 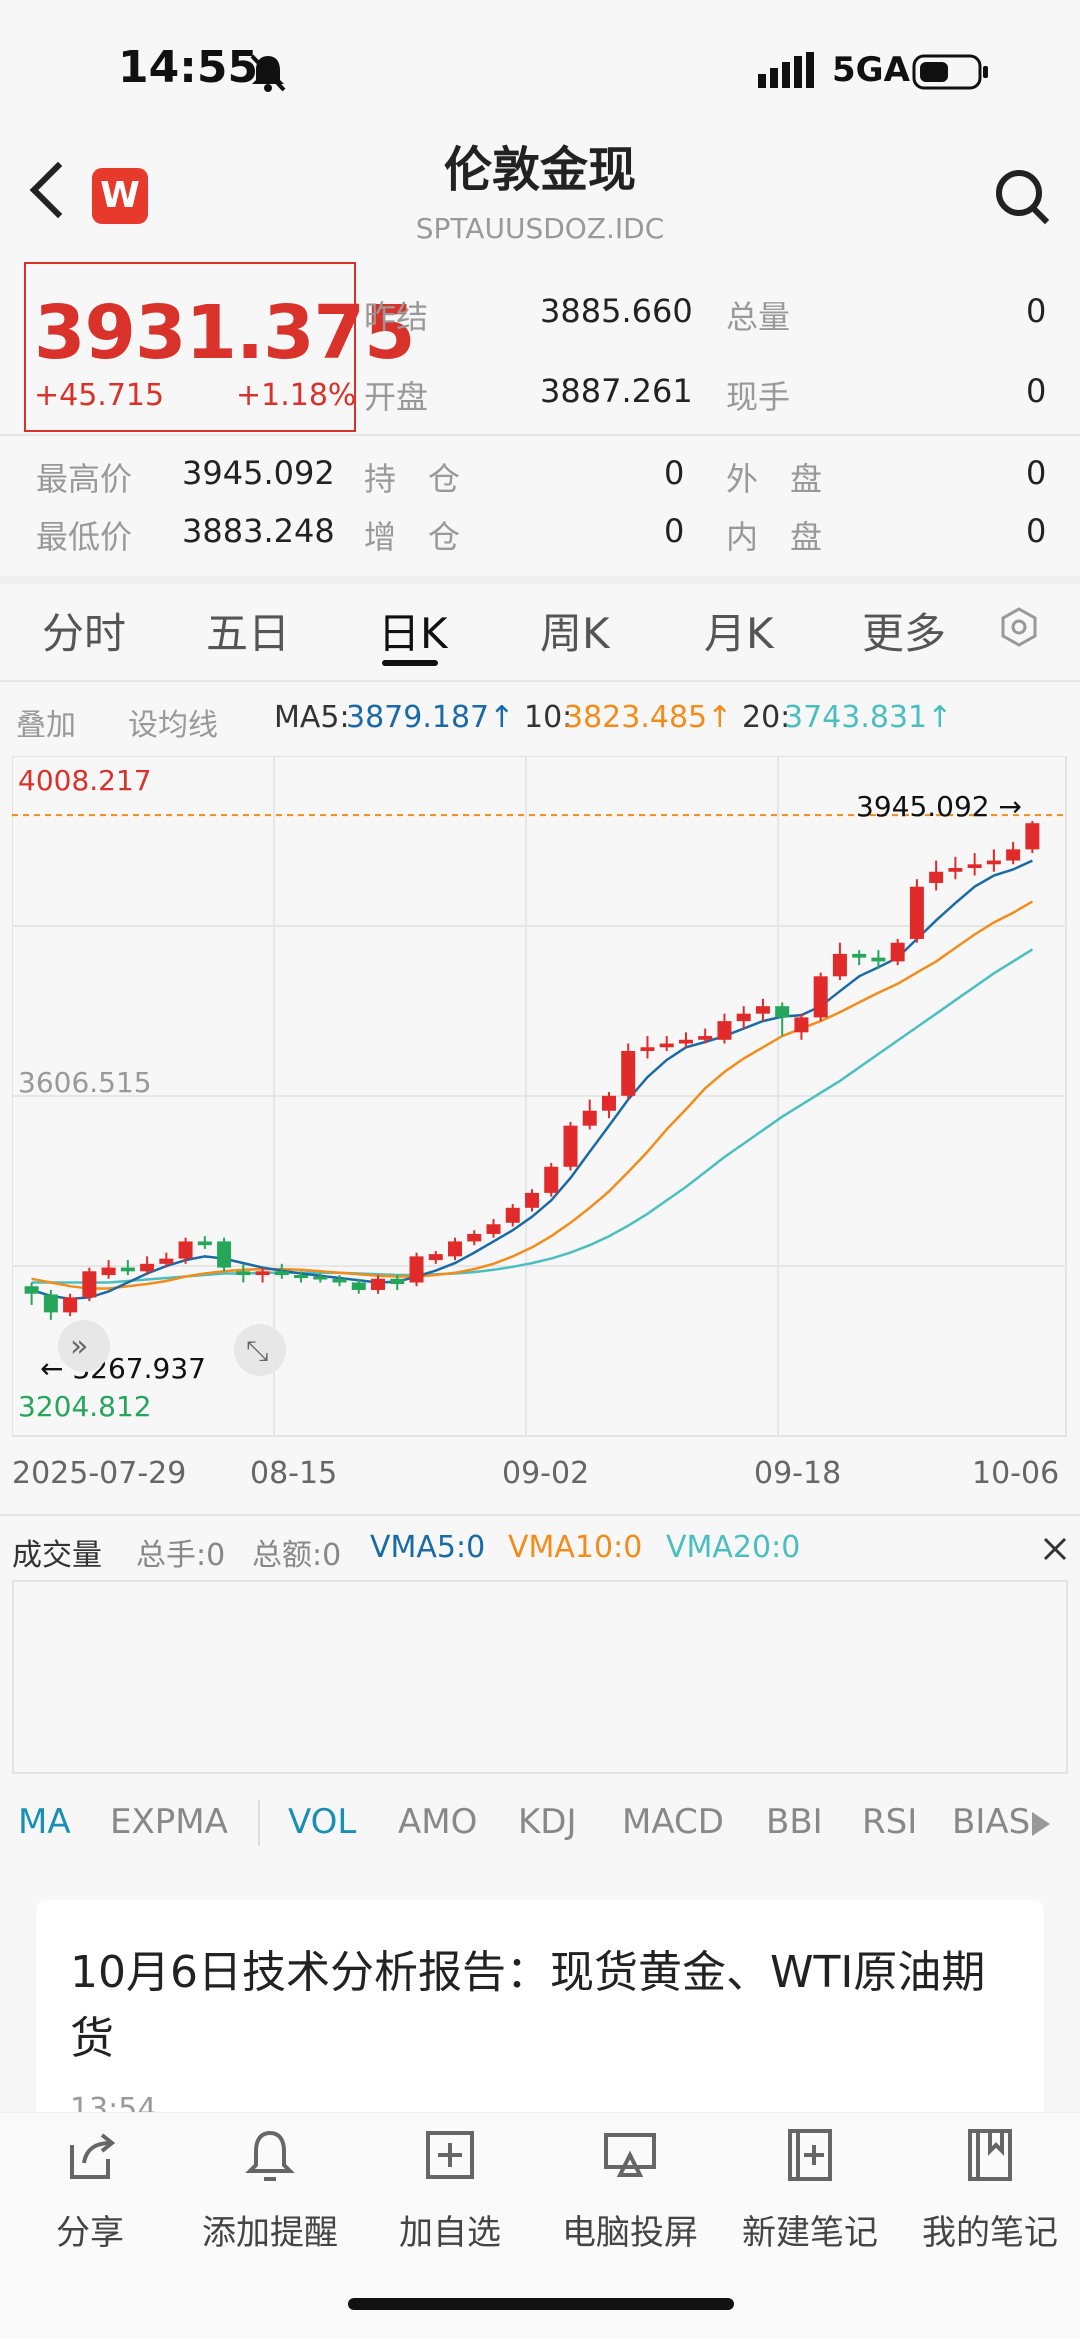 What do you see at coordinates (46, 725) in the screenshot?
I see `overlay-button: 叠加` at bounding box center [46, 725].